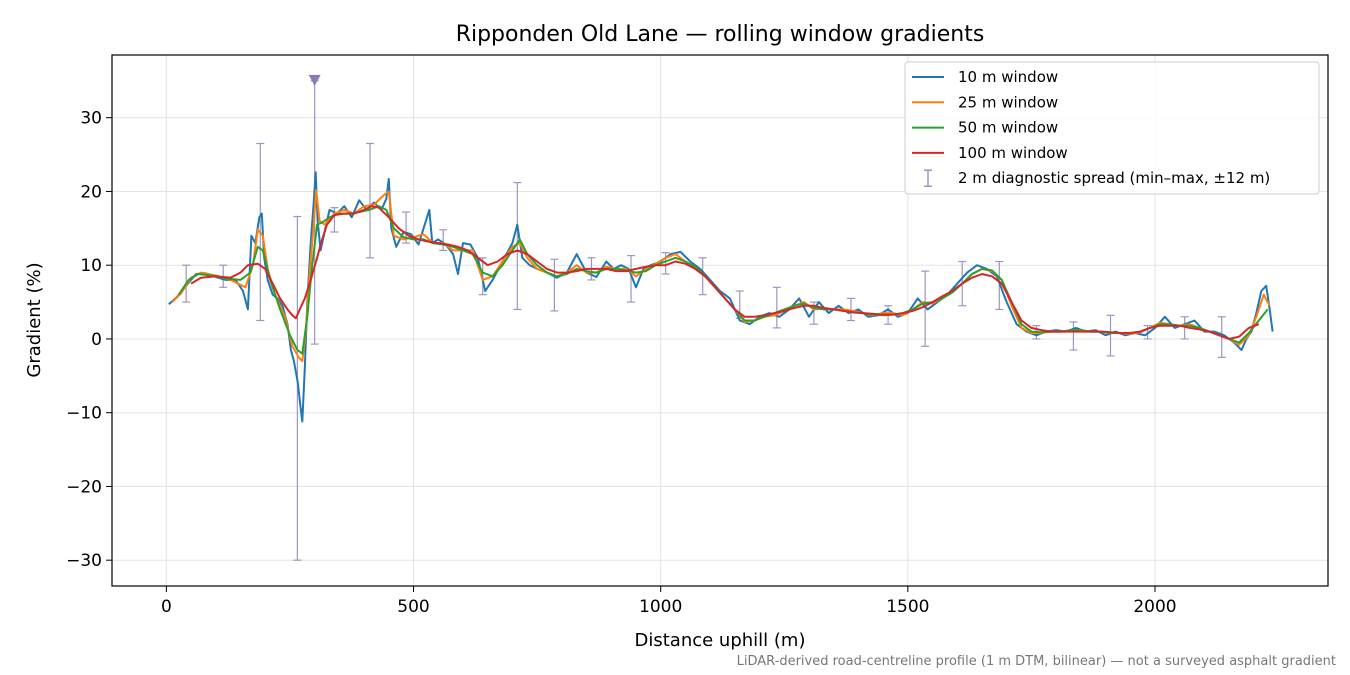 Image resolution: width=1350 pixels, height=675 pixels. What do you see at coordinates (1114, 178) in the screenshot?
I see `legend-label: 2 m diagnostic spread (min–max, ±12 m)` at bounding box center [1114, 178].